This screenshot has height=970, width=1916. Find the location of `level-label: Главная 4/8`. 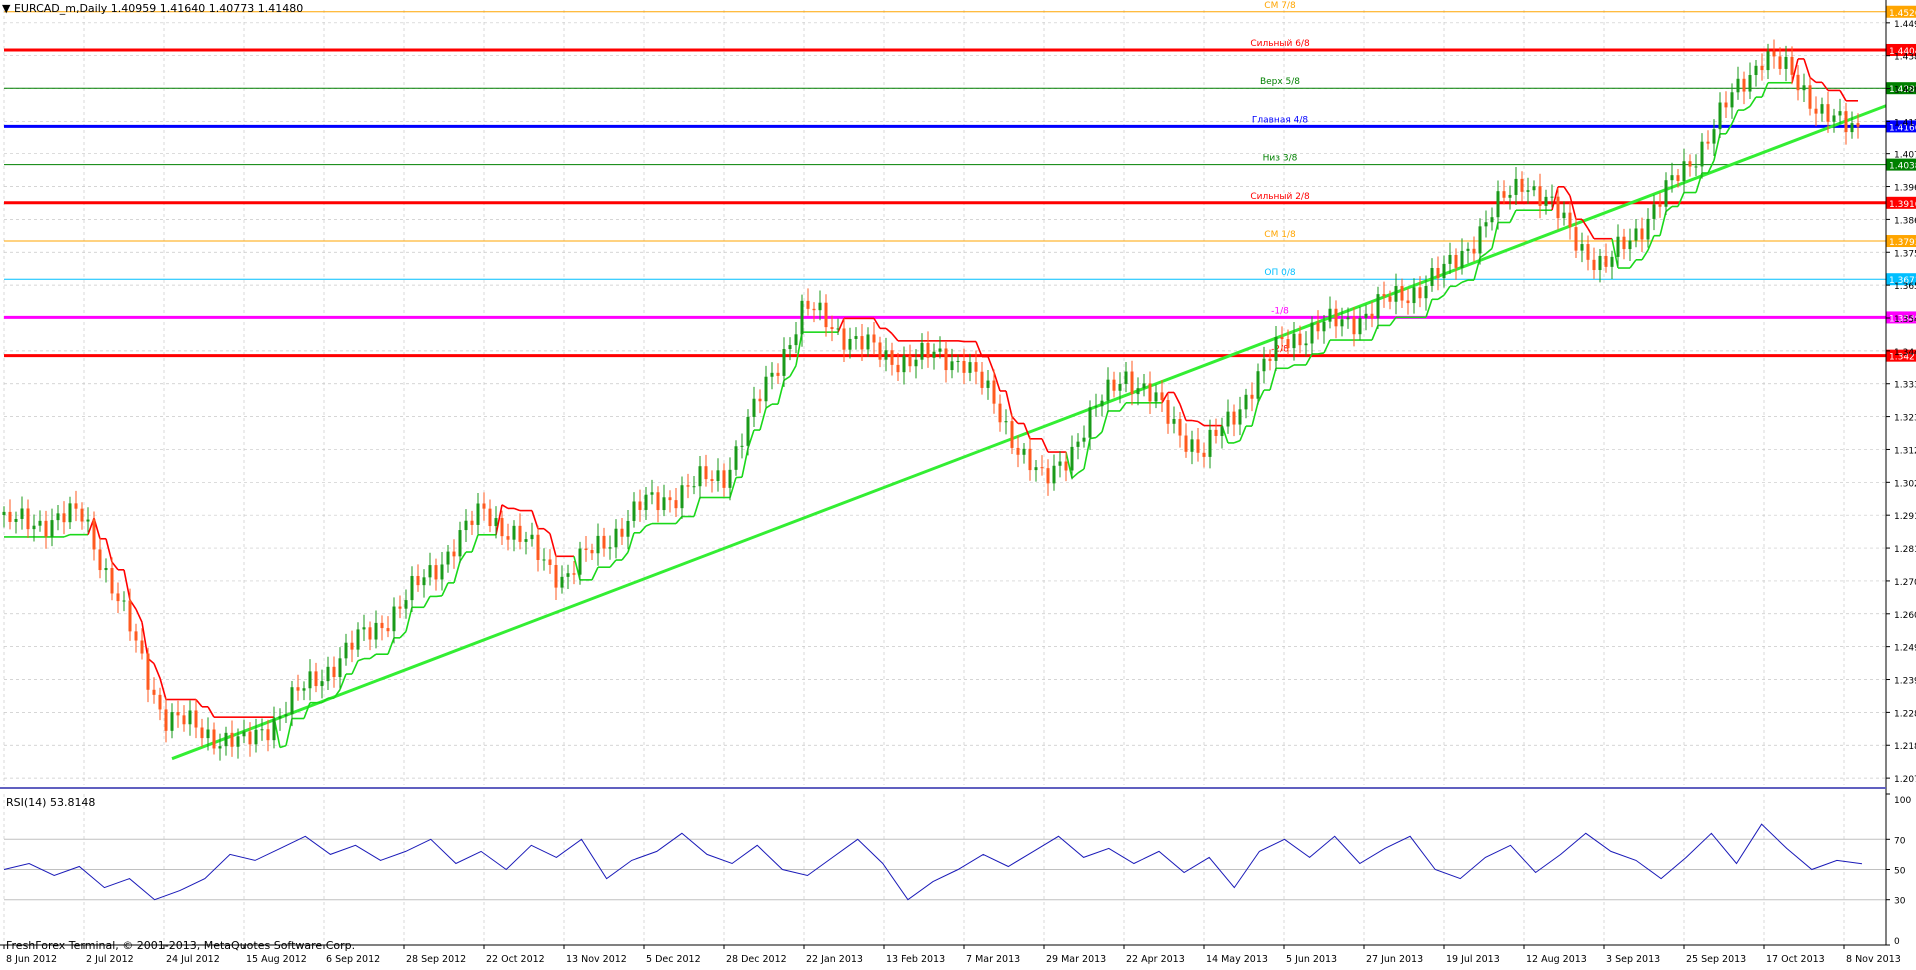

level-label: Главная 4/8 is located at coordinates (1280, 120).